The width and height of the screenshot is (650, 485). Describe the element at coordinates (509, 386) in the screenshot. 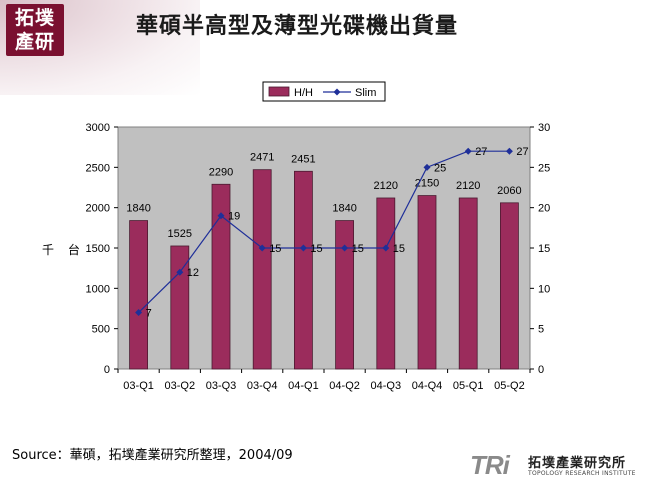

I see `x-tick-label: 05-Q2` at that location.